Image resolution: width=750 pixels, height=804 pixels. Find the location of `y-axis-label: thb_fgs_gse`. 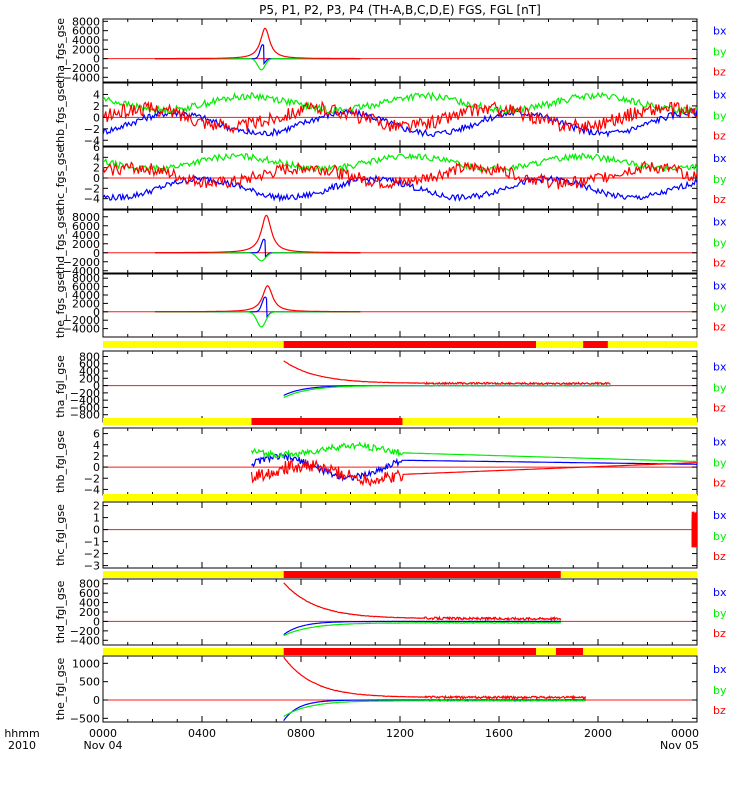

y-axis-label: thb_fgs_gse is located at coordinates (60, 115).